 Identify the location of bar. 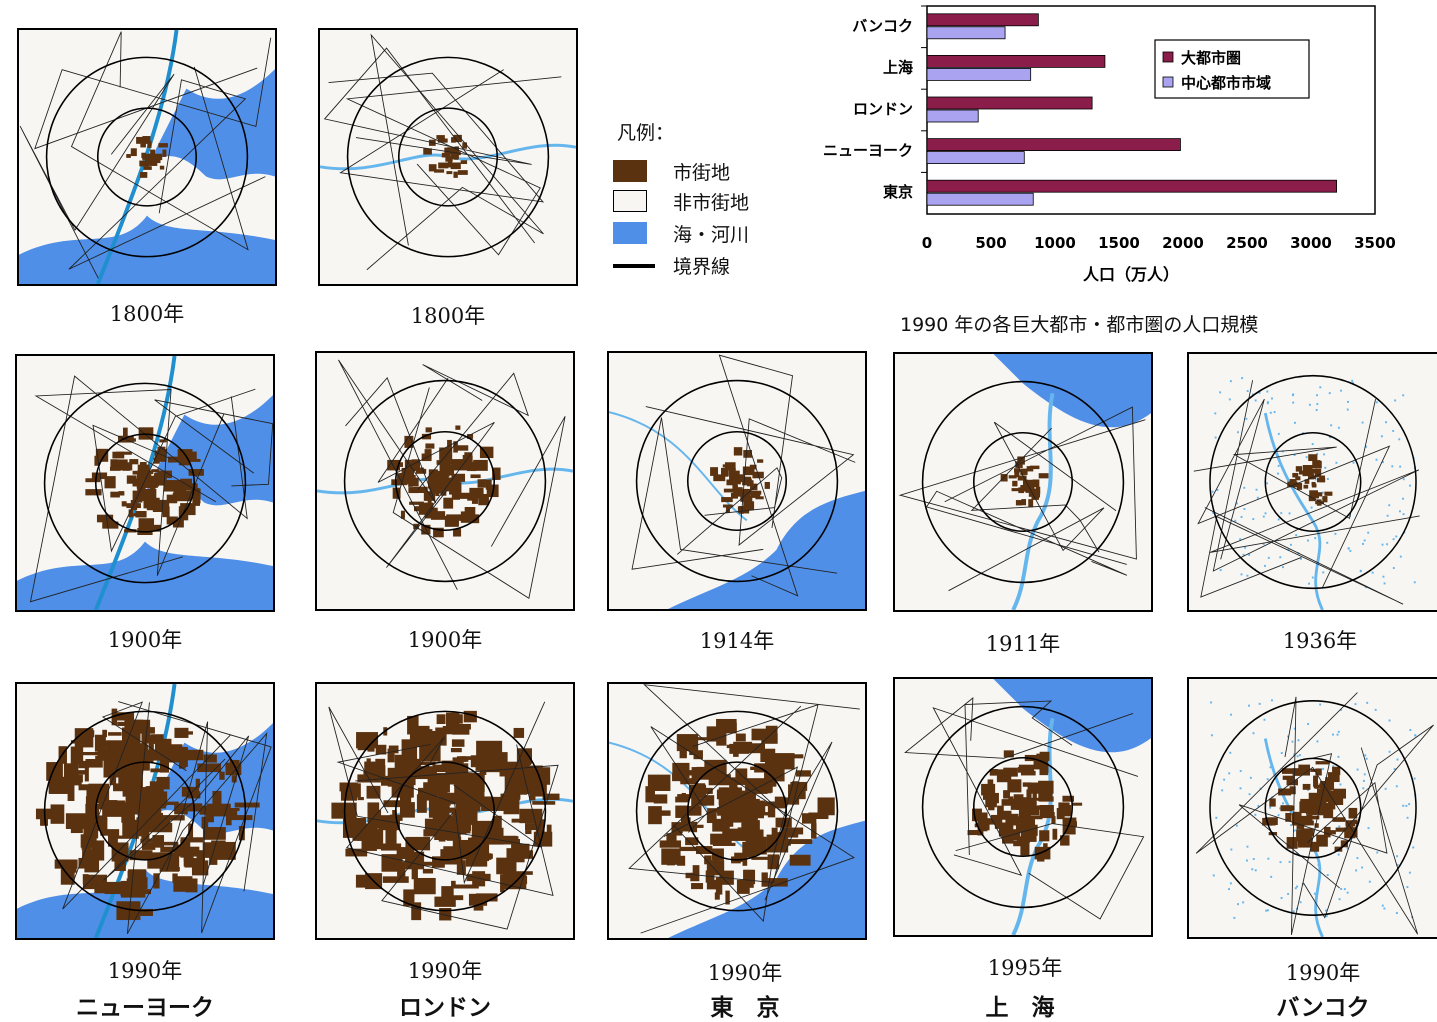
(1053, 145).